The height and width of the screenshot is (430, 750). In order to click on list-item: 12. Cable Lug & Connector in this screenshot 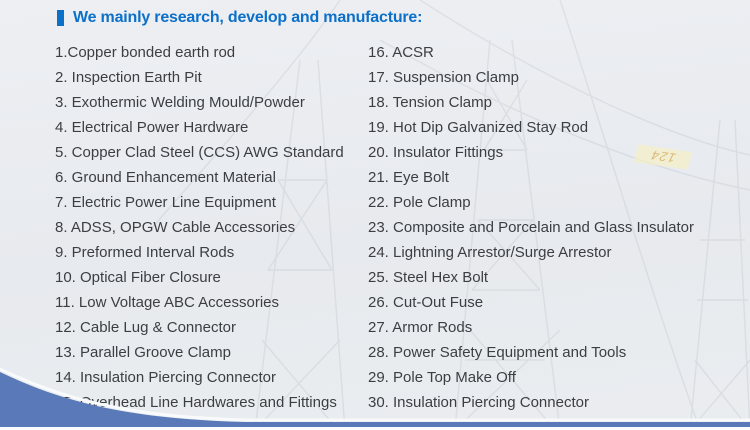, I will do `click(145, 327)`.